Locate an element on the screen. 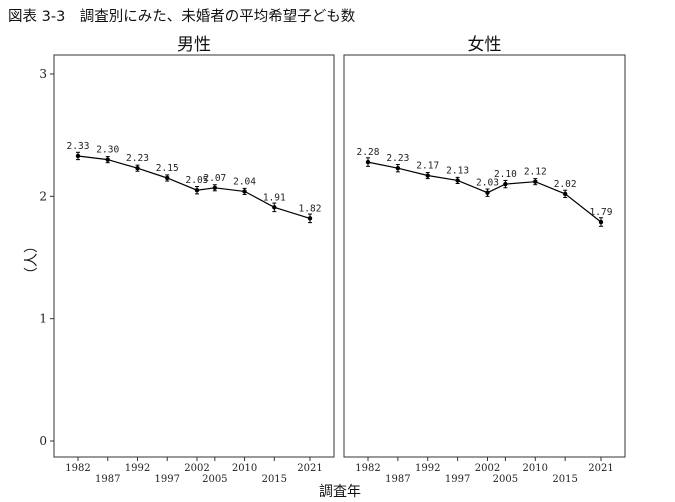  facet-title: 女性 is located at coordinates (485, 45).